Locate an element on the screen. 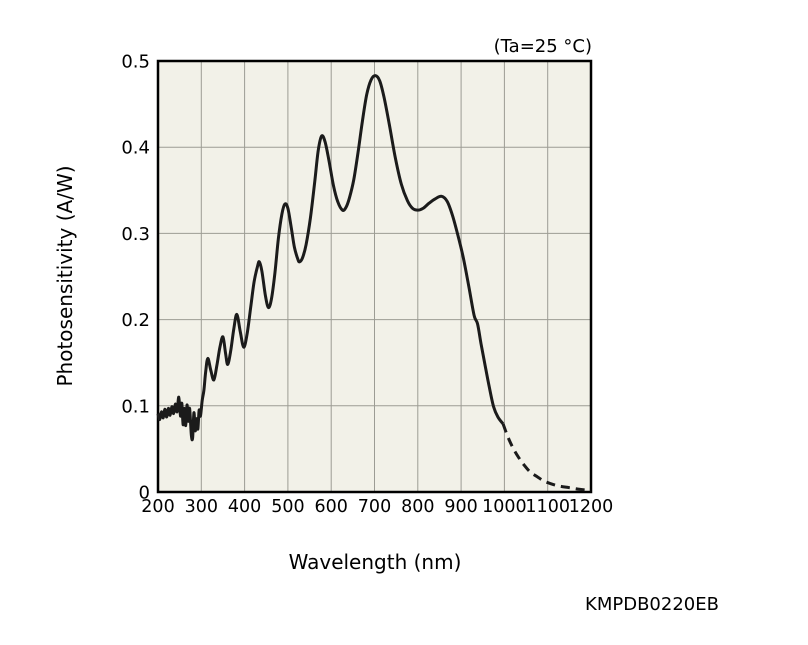 The height and width of the screenshot is (645, 808). y-tick-label: 0.2 is located at coordinates (135, 320).